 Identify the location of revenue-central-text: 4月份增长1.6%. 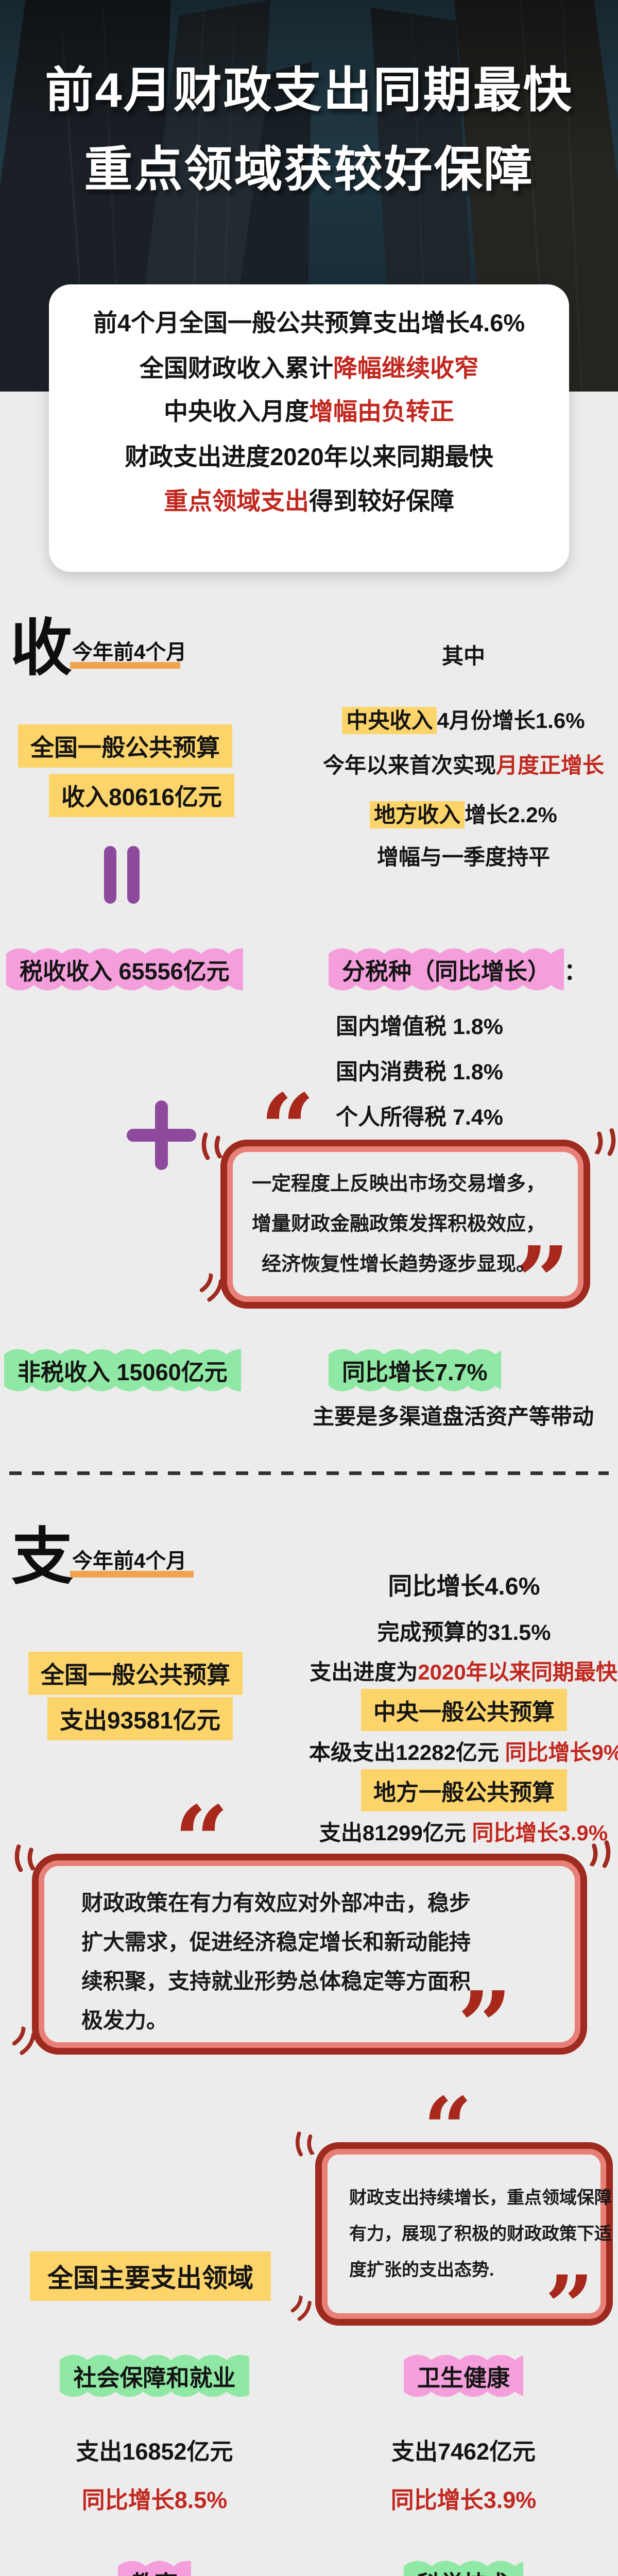
(511, 720).